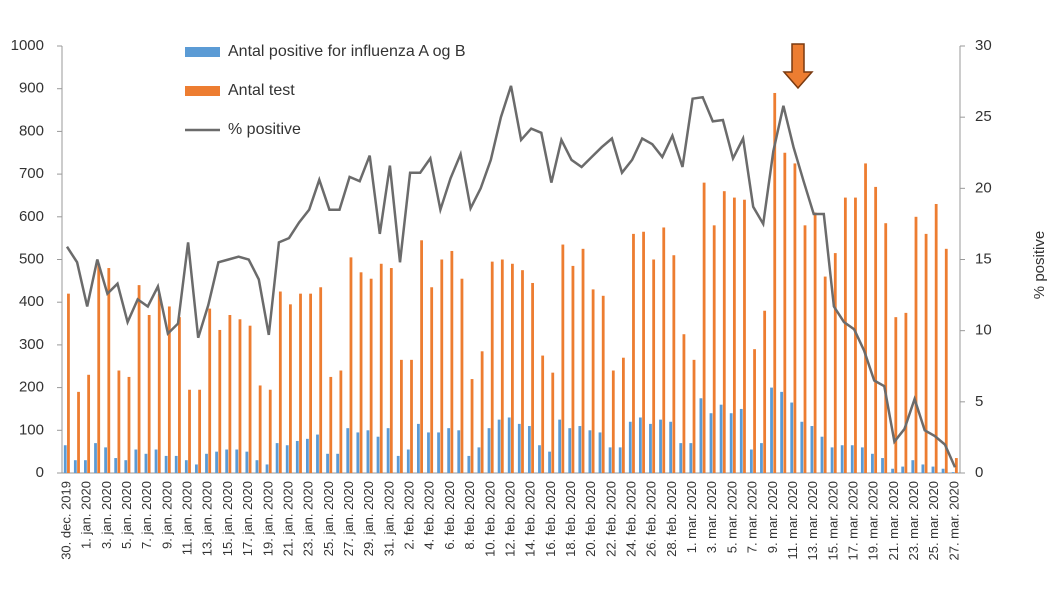  I want to click on x-tick-label: 31. jan. 2020, so click(388, 518).